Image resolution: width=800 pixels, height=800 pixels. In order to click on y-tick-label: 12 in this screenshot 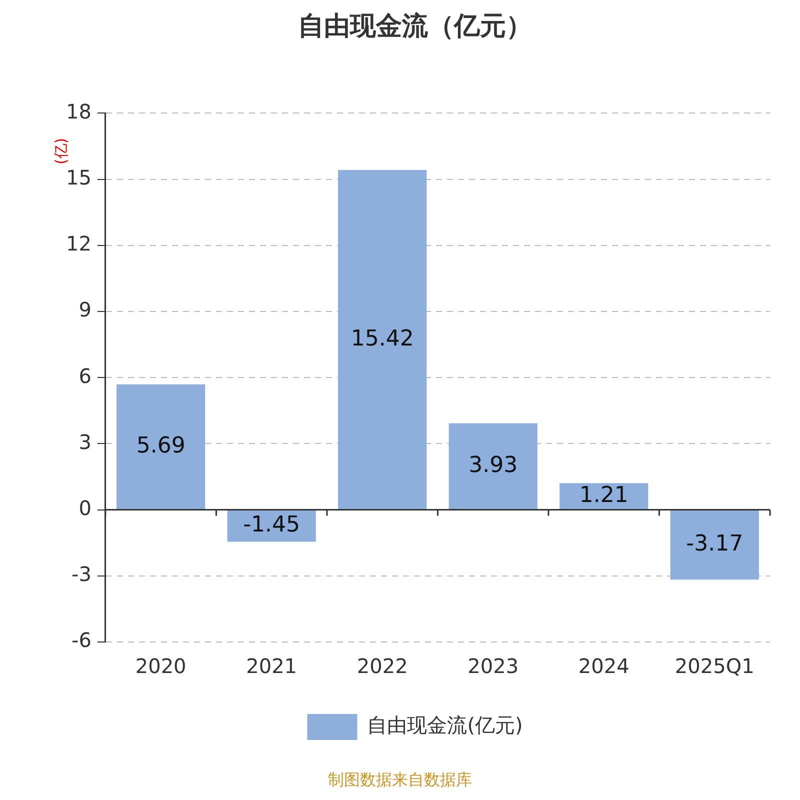, I will do `click(79, 244)`.